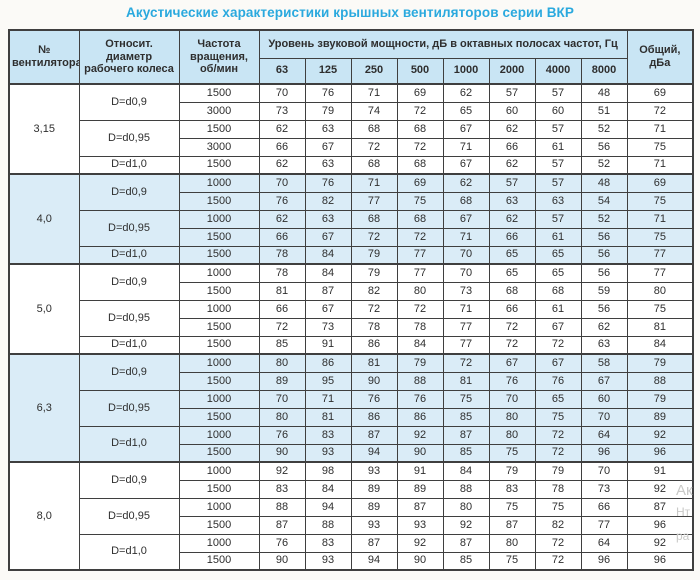  I want to click on spl-value-cell-4000: 68, so click(558, 291).